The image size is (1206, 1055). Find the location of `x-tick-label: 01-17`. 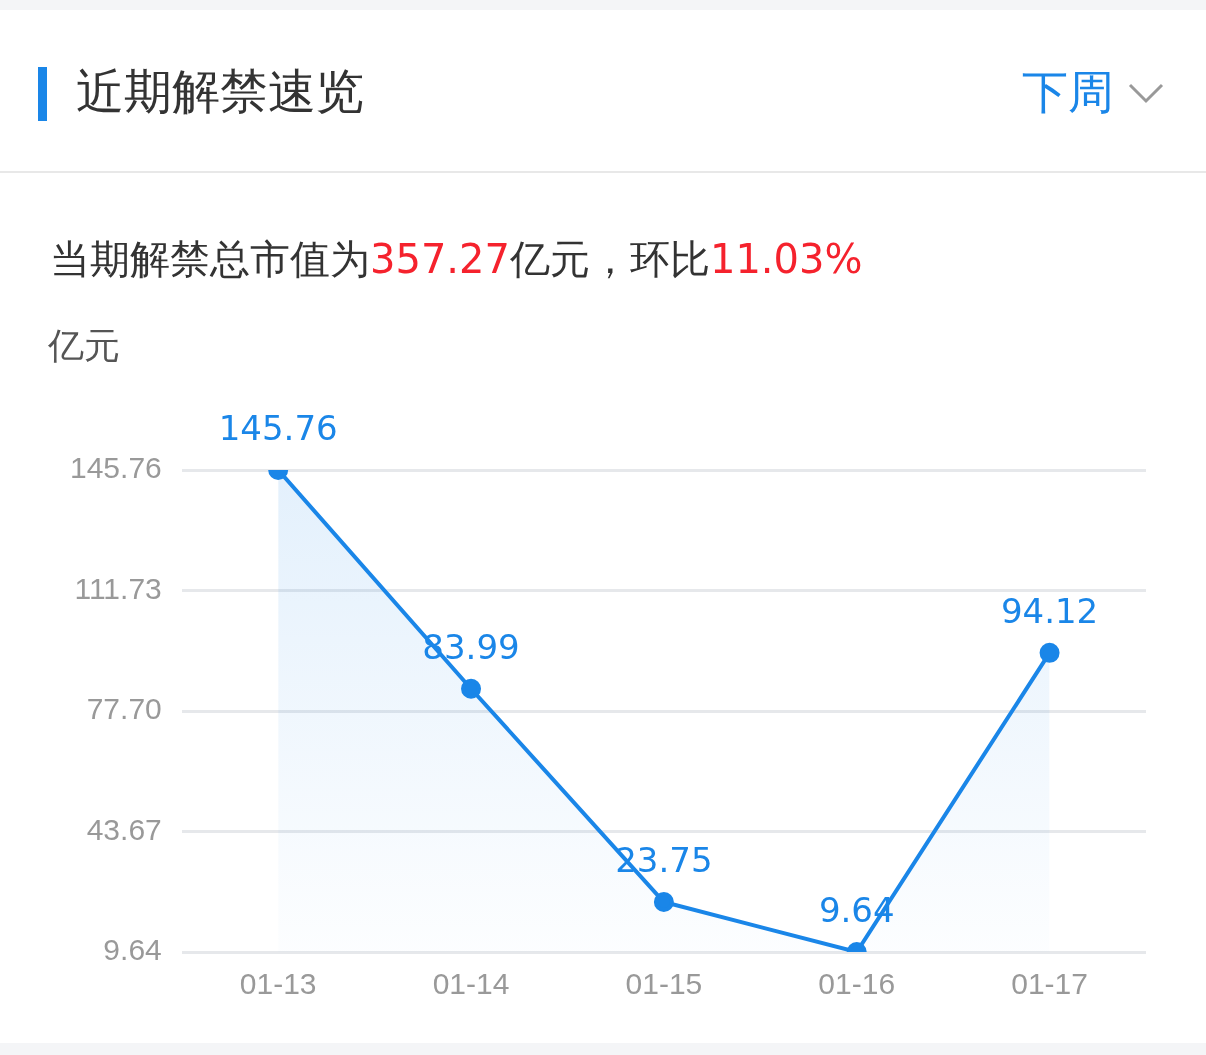

x-tick-label: 01-17 is located at coordinates (1049, 984).